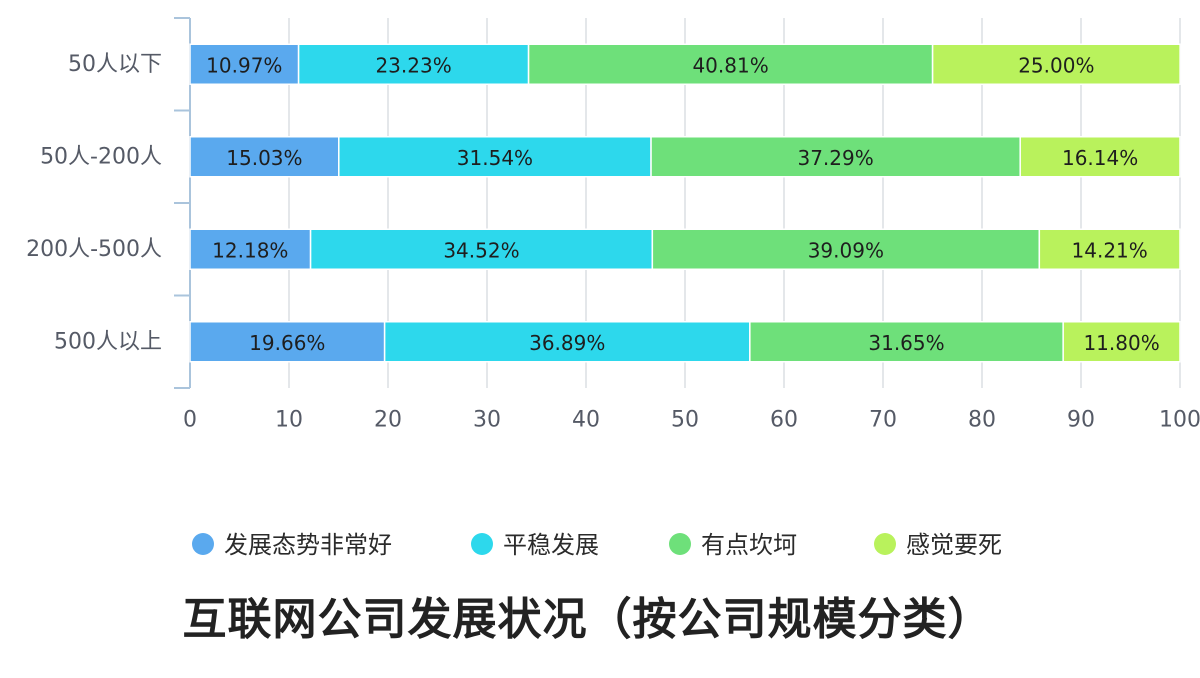 The height and width of the screenshot is (678, 1200). What do you see at coordinates (982, 420) in the screenshot?
I see `x-tick-label: 80` at bounding box center [982, 420].